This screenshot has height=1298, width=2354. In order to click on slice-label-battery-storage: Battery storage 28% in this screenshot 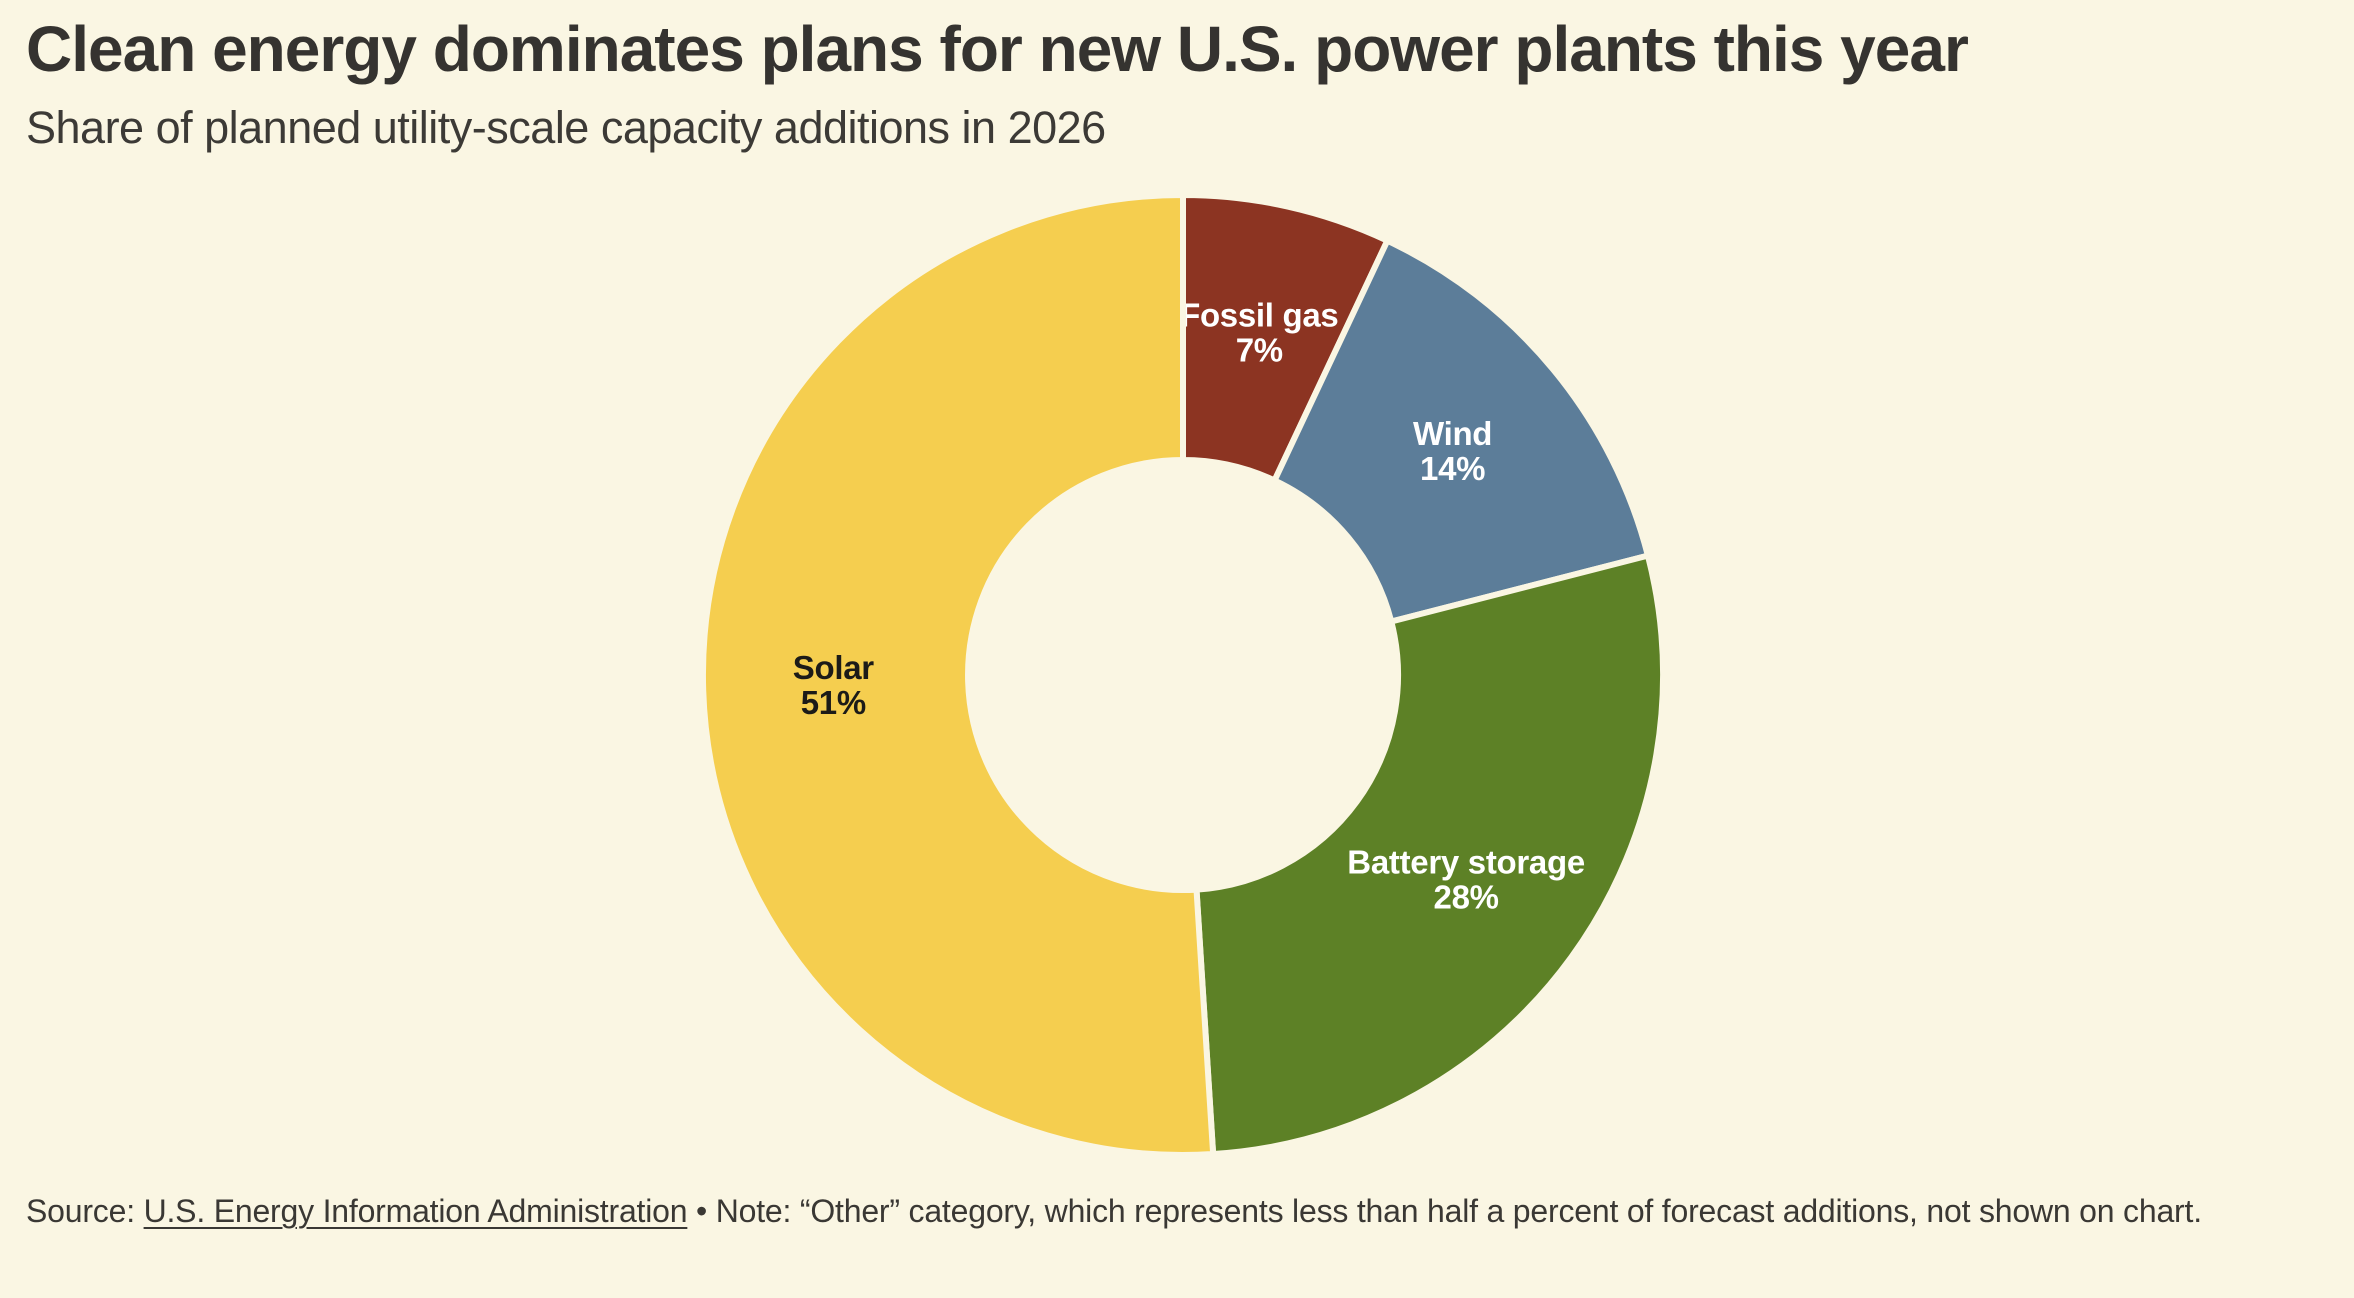, I will do `click(1466, 880)`.